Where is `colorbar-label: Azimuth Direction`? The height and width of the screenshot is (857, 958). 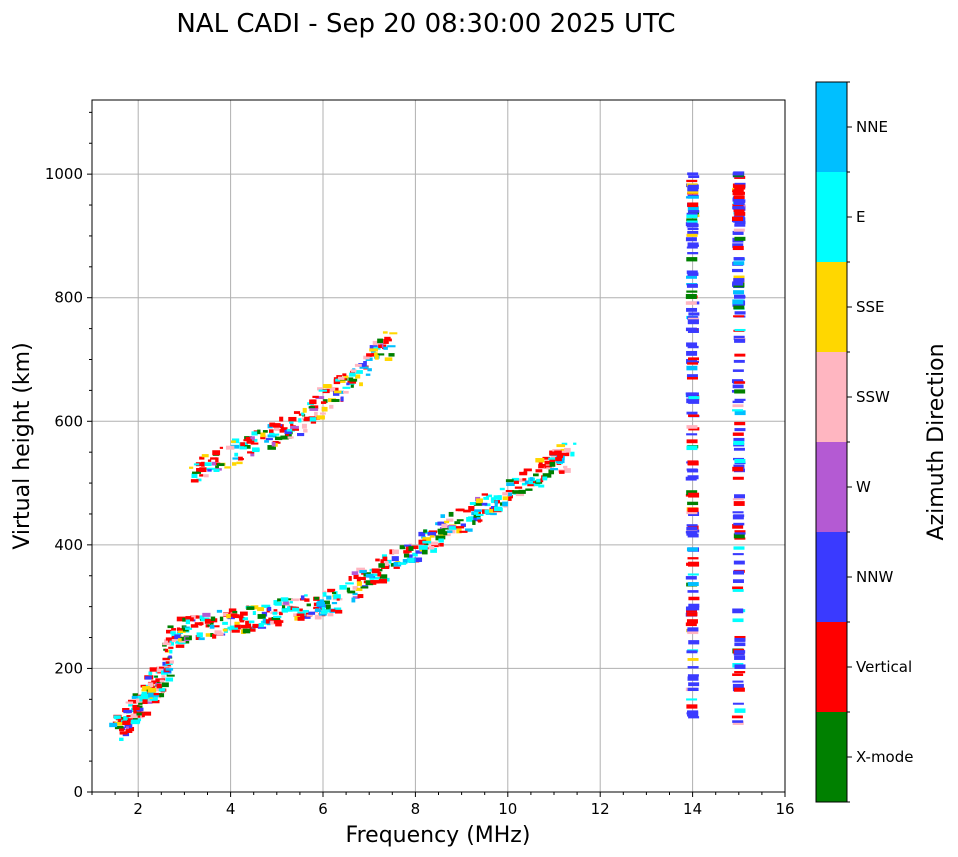
colorbar-label: Azimuth Direction is located at coordinates (936, 441).